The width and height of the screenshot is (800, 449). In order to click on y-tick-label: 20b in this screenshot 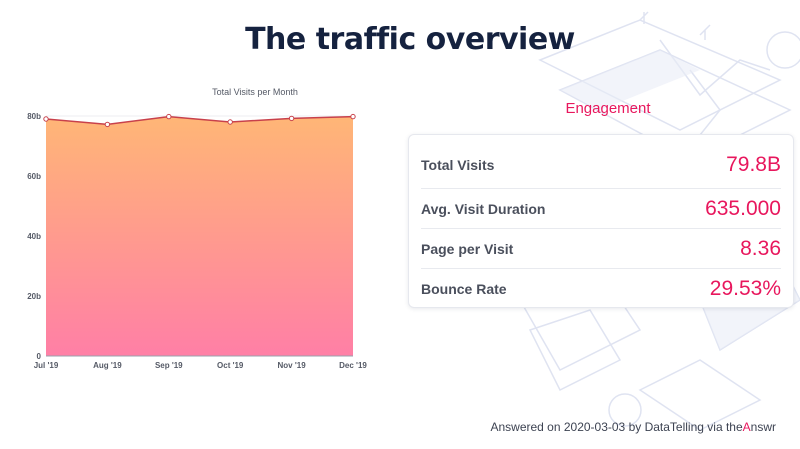, I will do `click(34, 296)`.